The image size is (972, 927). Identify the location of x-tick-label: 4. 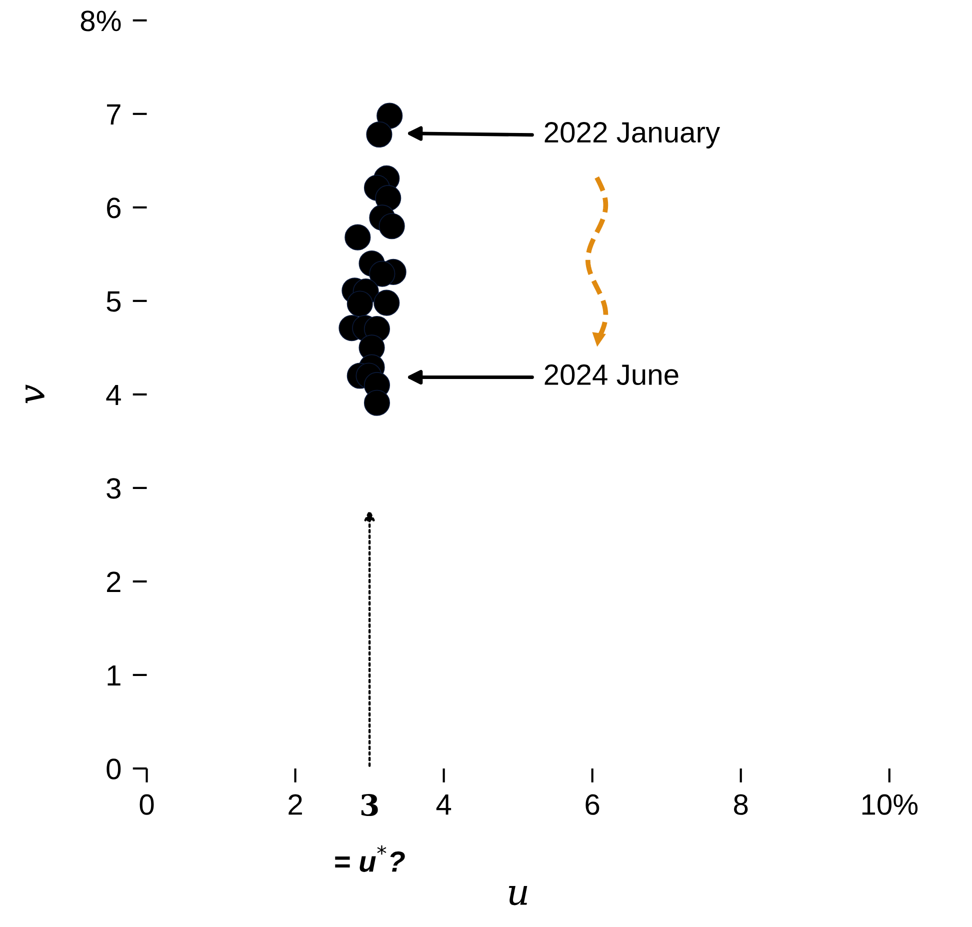
(444, 804).